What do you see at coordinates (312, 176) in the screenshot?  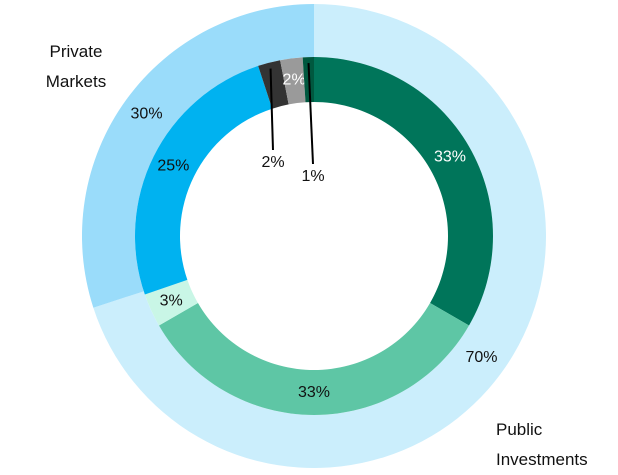 I see `data-label: 1%` at bounding box center [312, 176].